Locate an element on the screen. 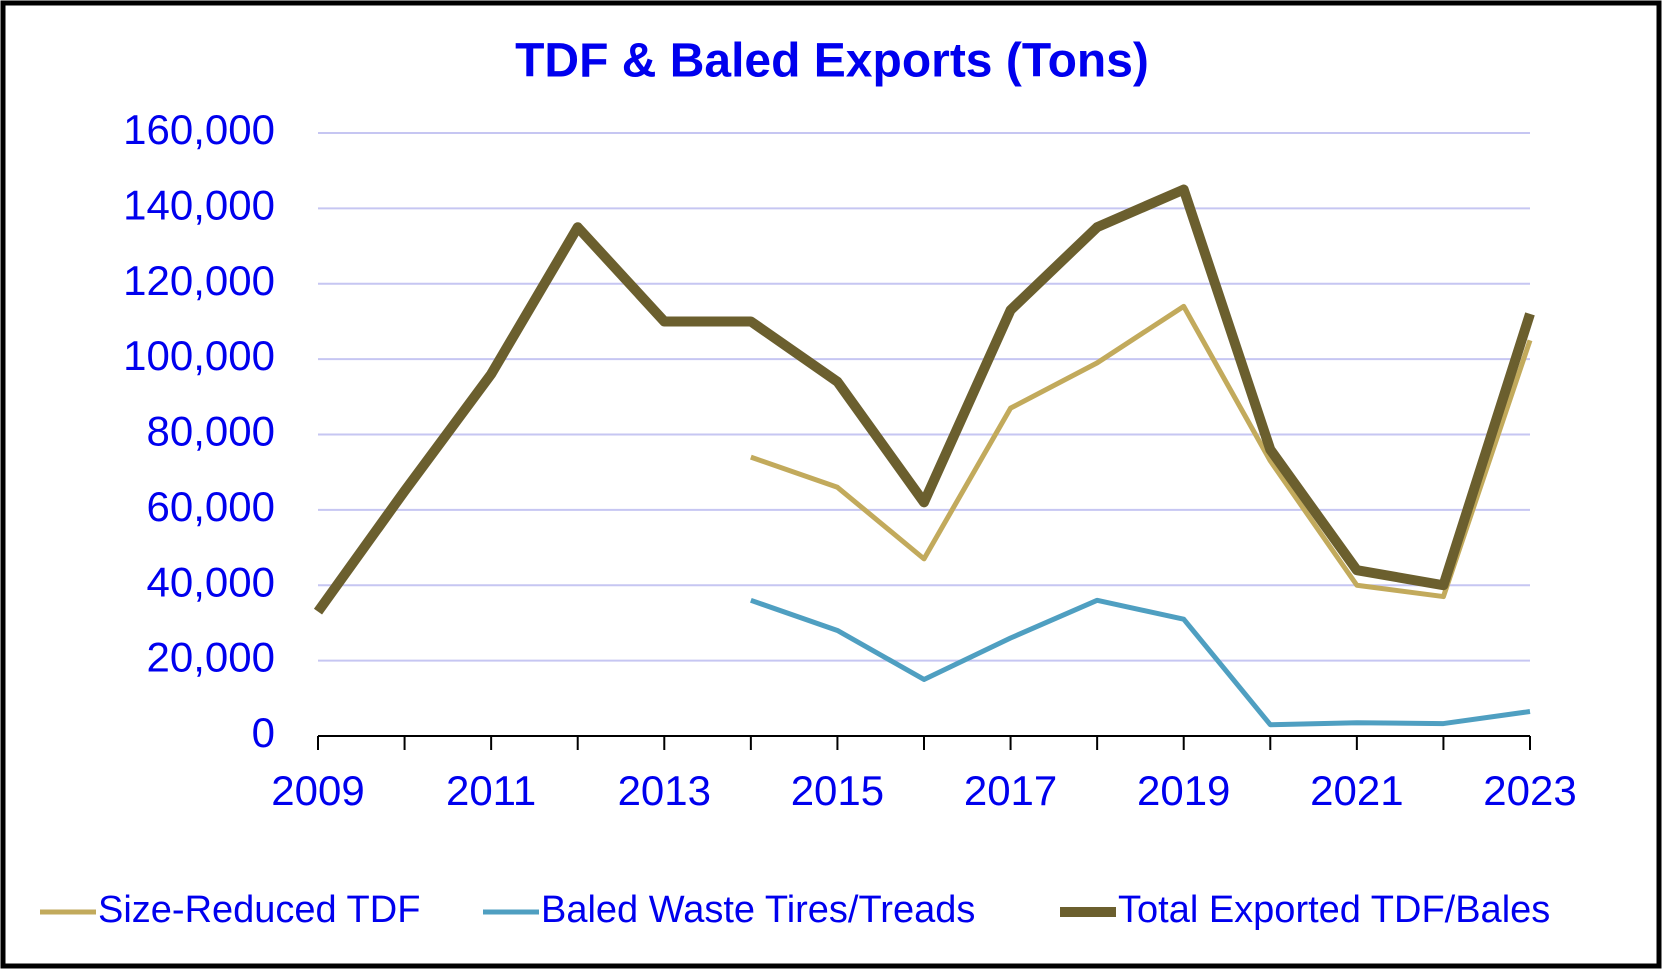 The width and height of the screenshot is (1662, 969). y-tick-label: 40,000 is located at coordinates (211, 581).